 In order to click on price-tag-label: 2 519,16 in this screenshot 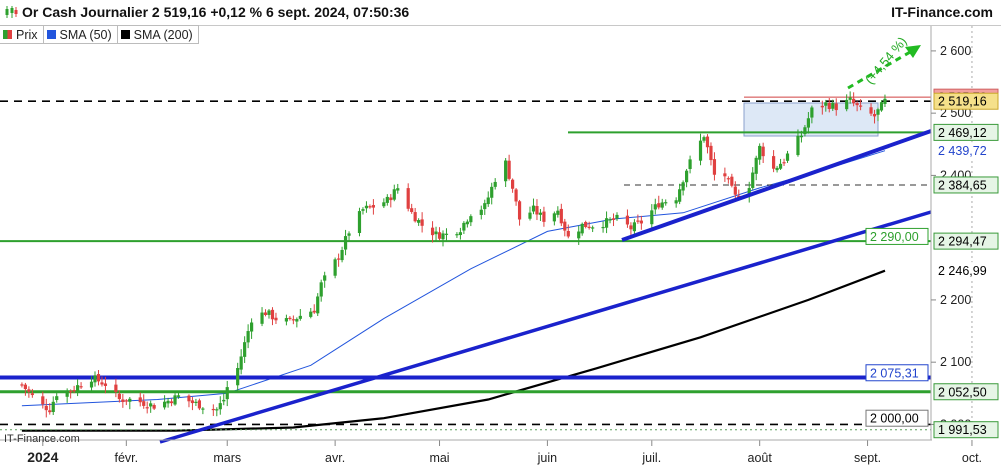, I will do `click(962, 102)`.